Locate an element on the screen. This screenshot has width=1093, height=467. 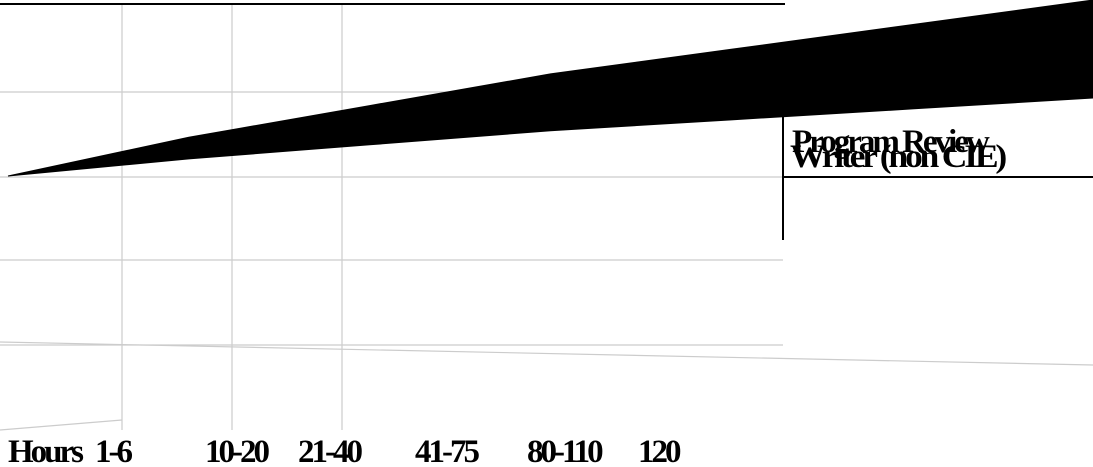
legend-label-line2: Writer (non CIE) is located at coordinates (898, 157).